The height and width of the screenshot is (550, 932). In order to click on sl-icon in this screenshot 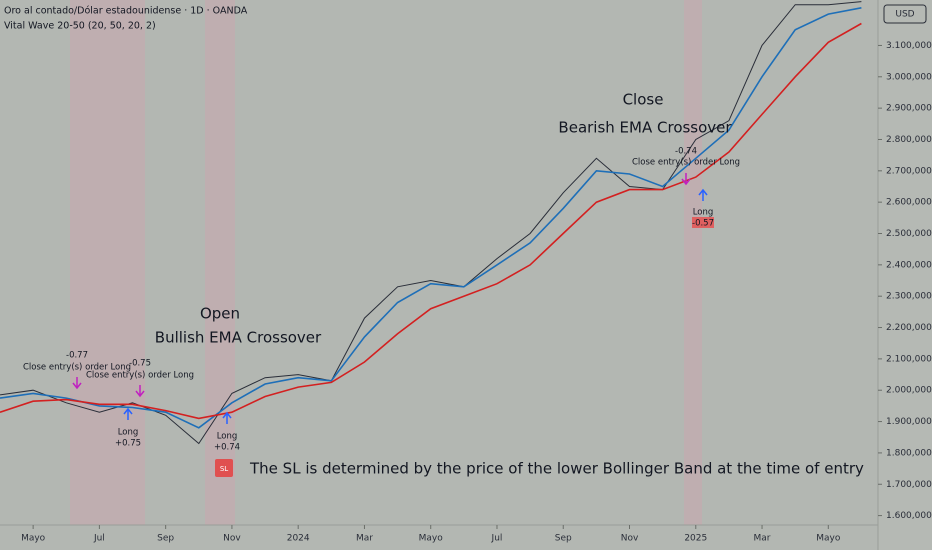, I will do `click(224, 468)`.